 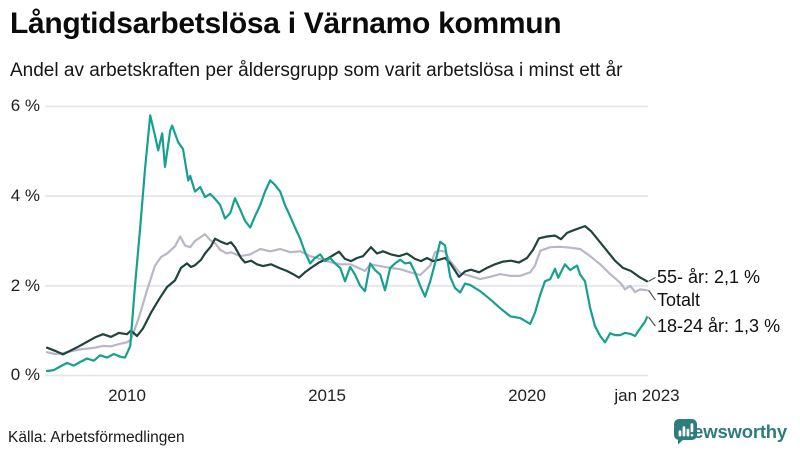 What do you see at coordinates (733, 431) in the screenshot?
I see `newsworthy-wordmark: Newsworthy` at bounding box center [733, 431].